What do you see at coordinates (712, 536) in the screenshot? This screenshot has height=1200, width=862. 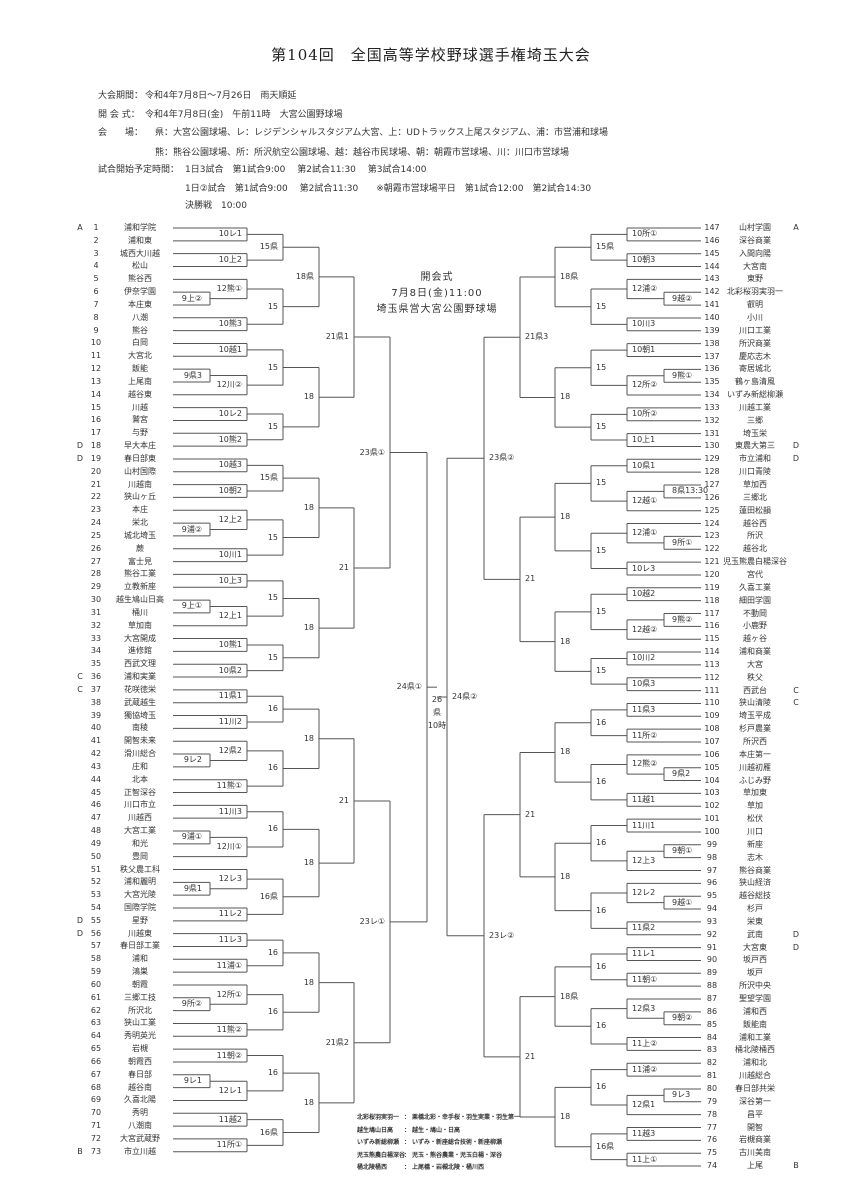 I see `team-number: 123` at bounding box center [712, 536].